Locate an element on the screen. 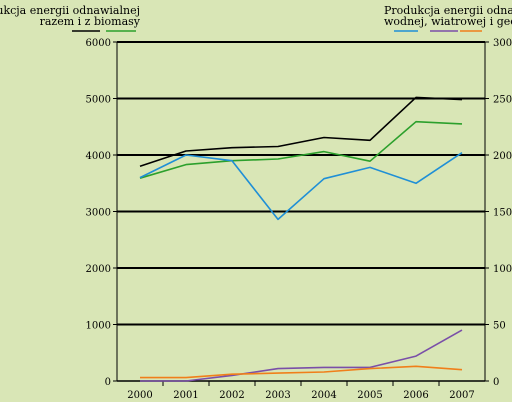  x-tick-label: 2000 is located at coordinates (139, 395).